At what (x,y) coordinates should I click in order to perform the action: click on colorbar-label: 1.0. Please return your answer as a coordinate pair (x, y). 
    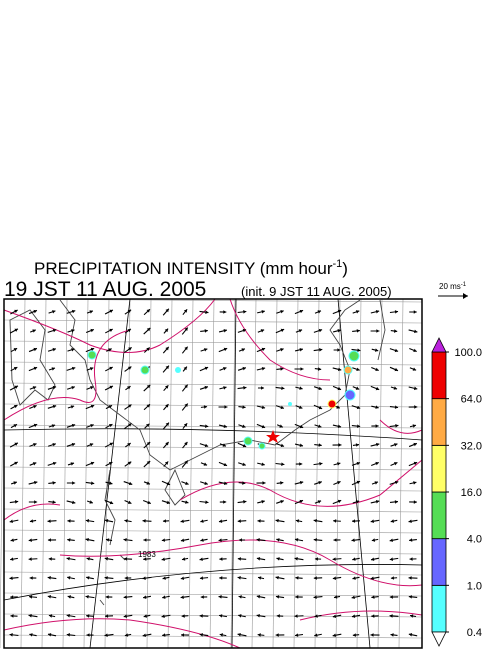
    Looking at the image, I should click on (474, 586).